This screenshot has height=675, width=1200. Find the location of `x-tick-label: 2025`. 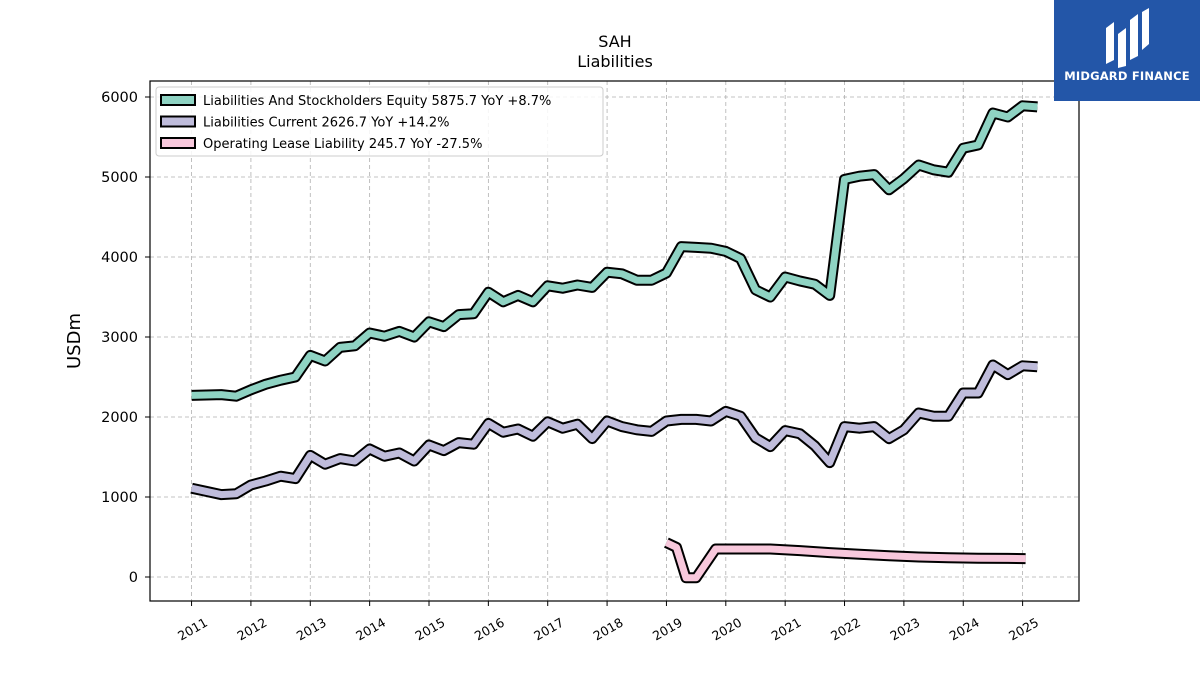

x-tick-label: 2025 is located at coordinates (1023, 629).